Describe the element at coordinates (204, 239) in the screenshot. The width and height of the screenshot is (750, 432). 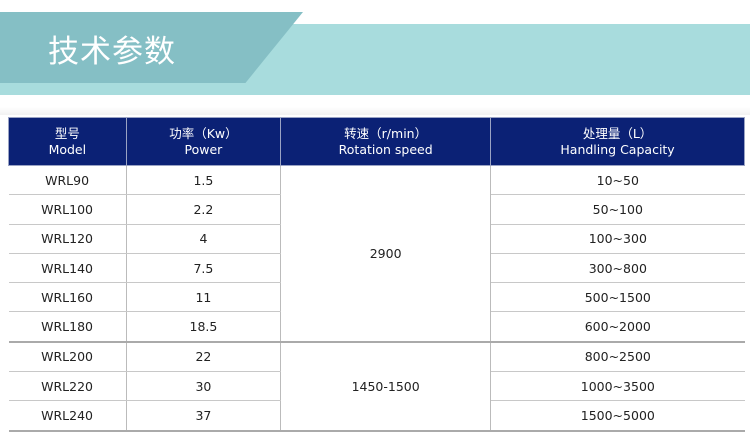
I see `cell-power: 4` at that location.